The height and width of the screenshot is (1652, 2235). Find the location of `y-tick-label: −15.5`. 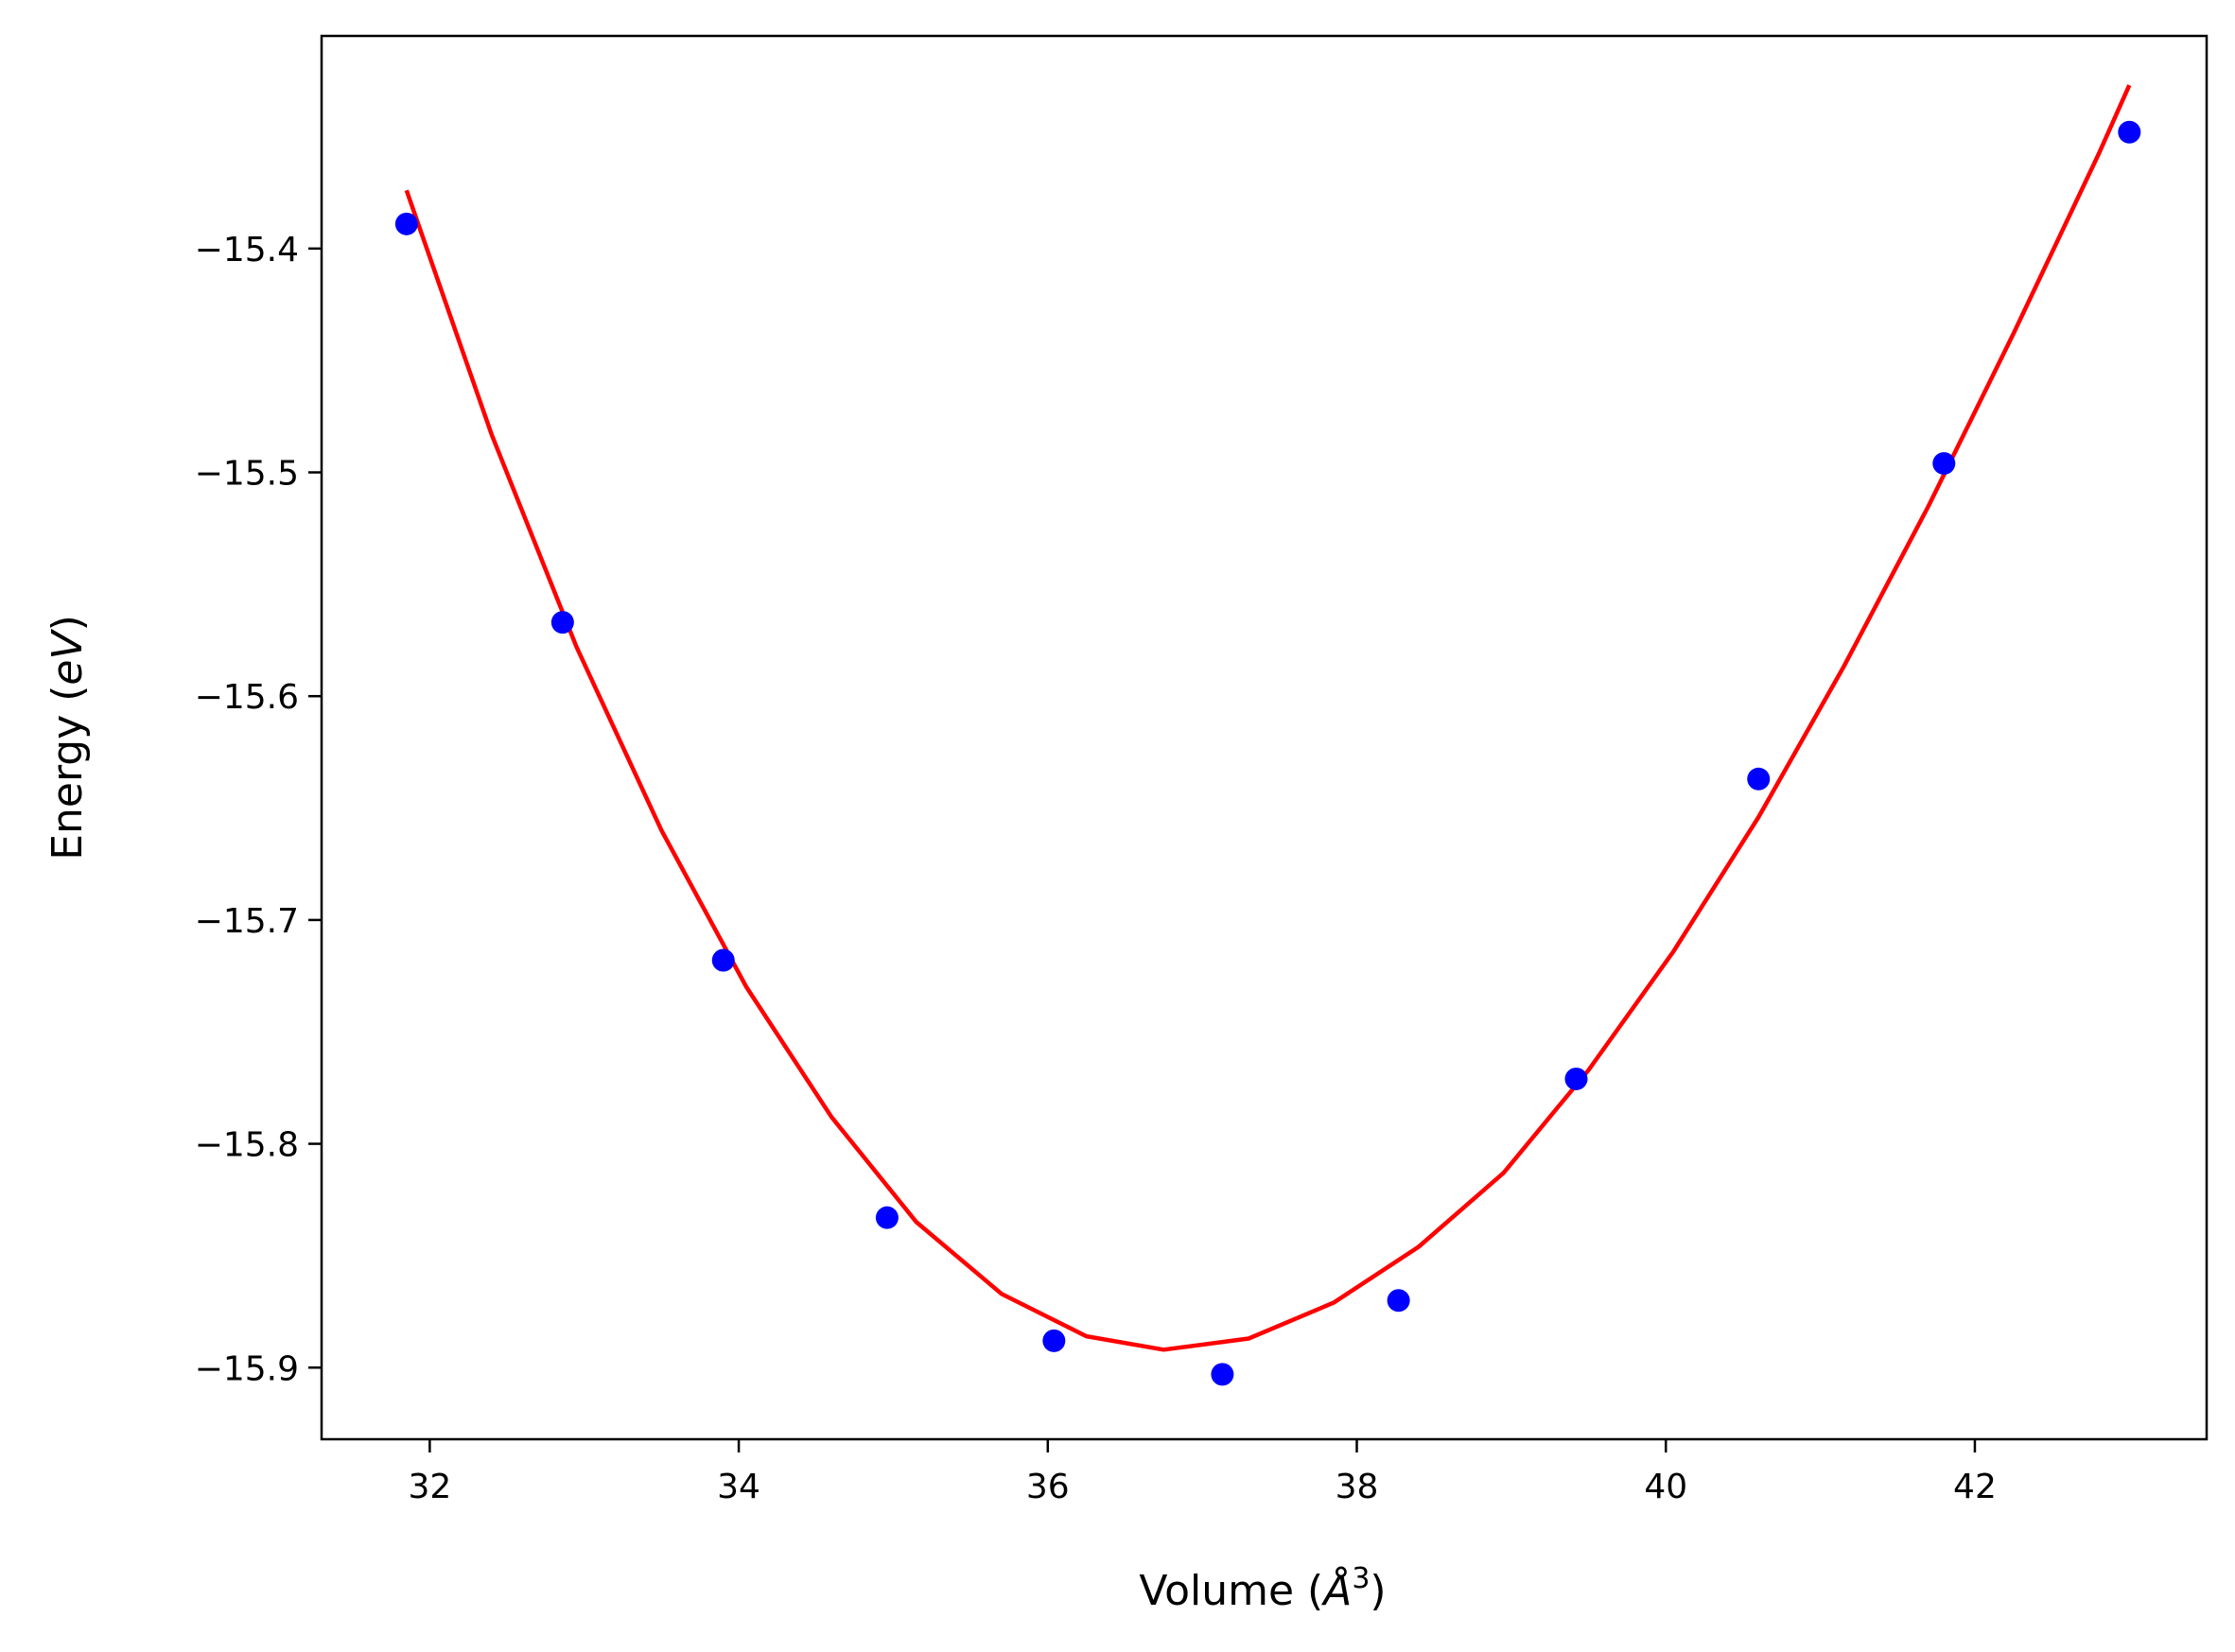

y-tick-label: −15.5 is located at coordinates (247, 475).